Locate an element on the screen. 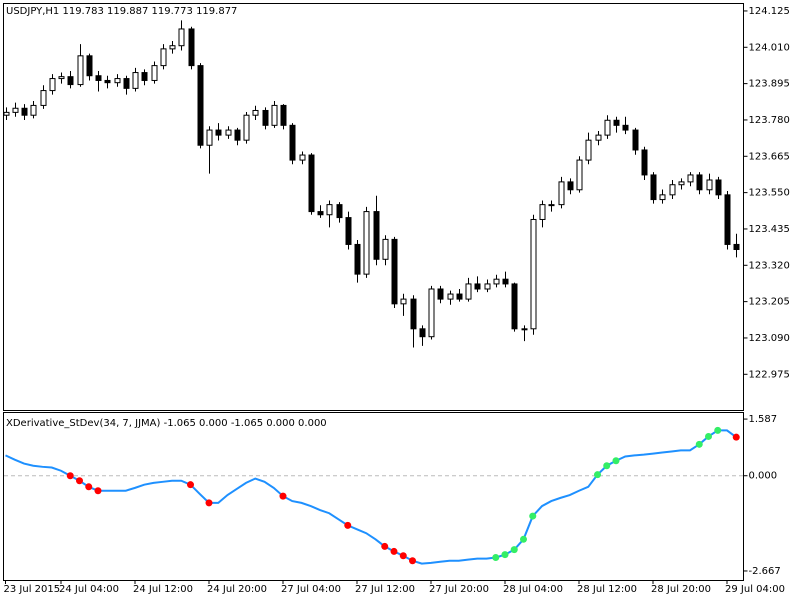 This screenshot has width=800, height=600. y-tick-label: 123.550 is located at coordinates (769, 193).